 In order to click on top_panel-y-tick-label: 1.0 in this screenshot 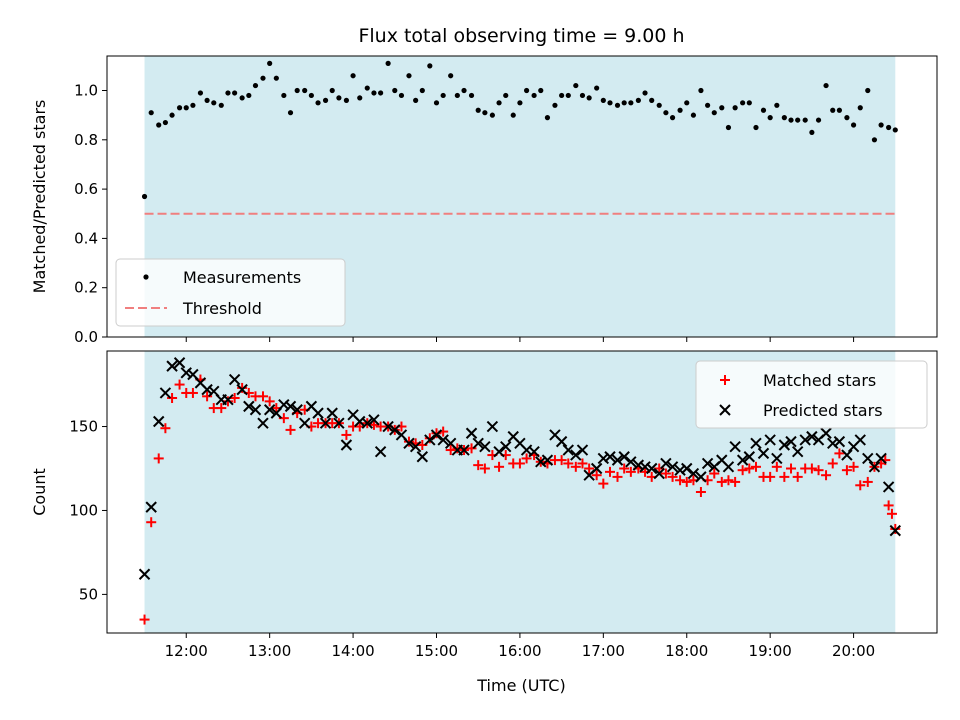, I will do `click(86, 91)`.